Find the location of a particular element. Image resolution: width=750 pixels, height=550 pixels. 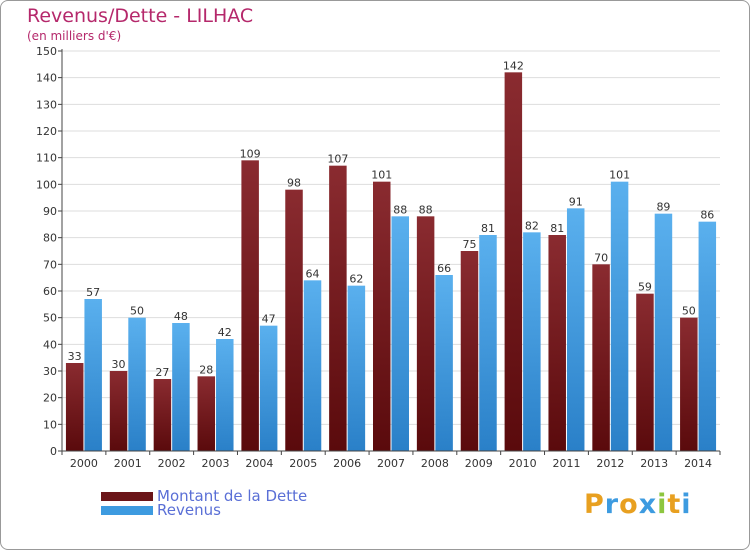

y-tick-label: 100 is located at coordinates (46, 184).